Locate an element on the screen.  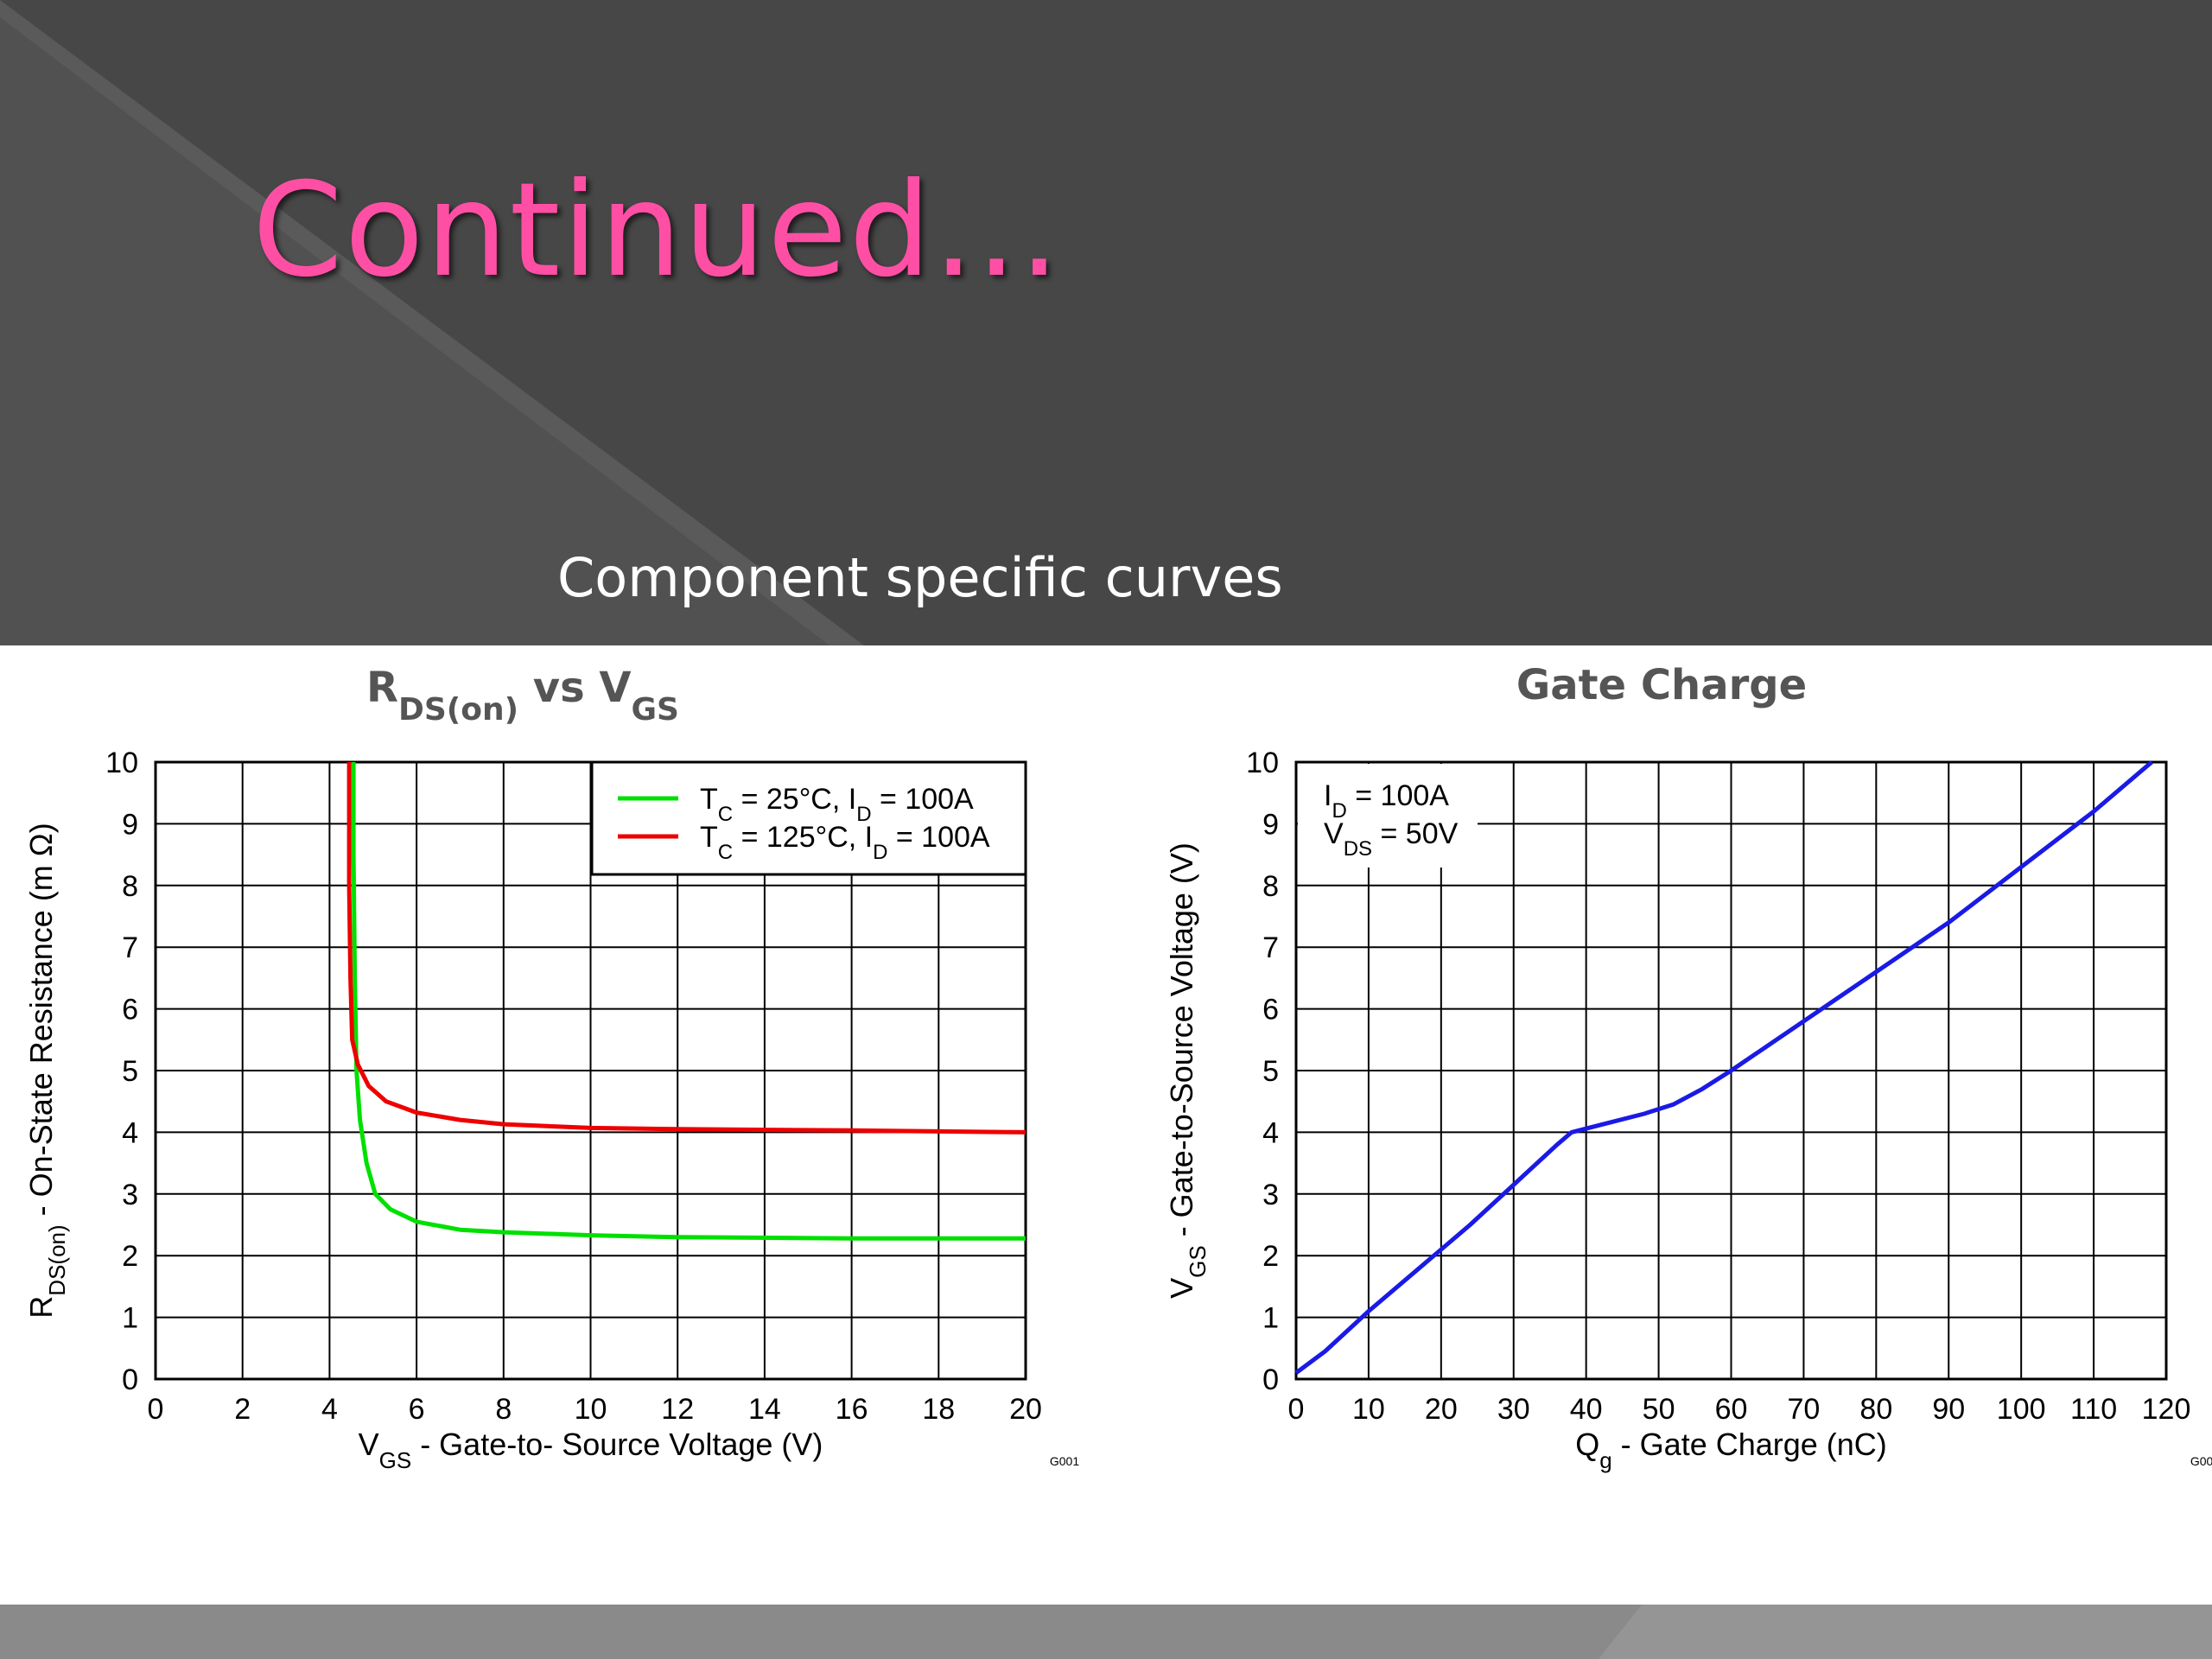
x-axis-label: VGS - Gate-to- Source Voltage (V) is located at coordinates (591, 1450).